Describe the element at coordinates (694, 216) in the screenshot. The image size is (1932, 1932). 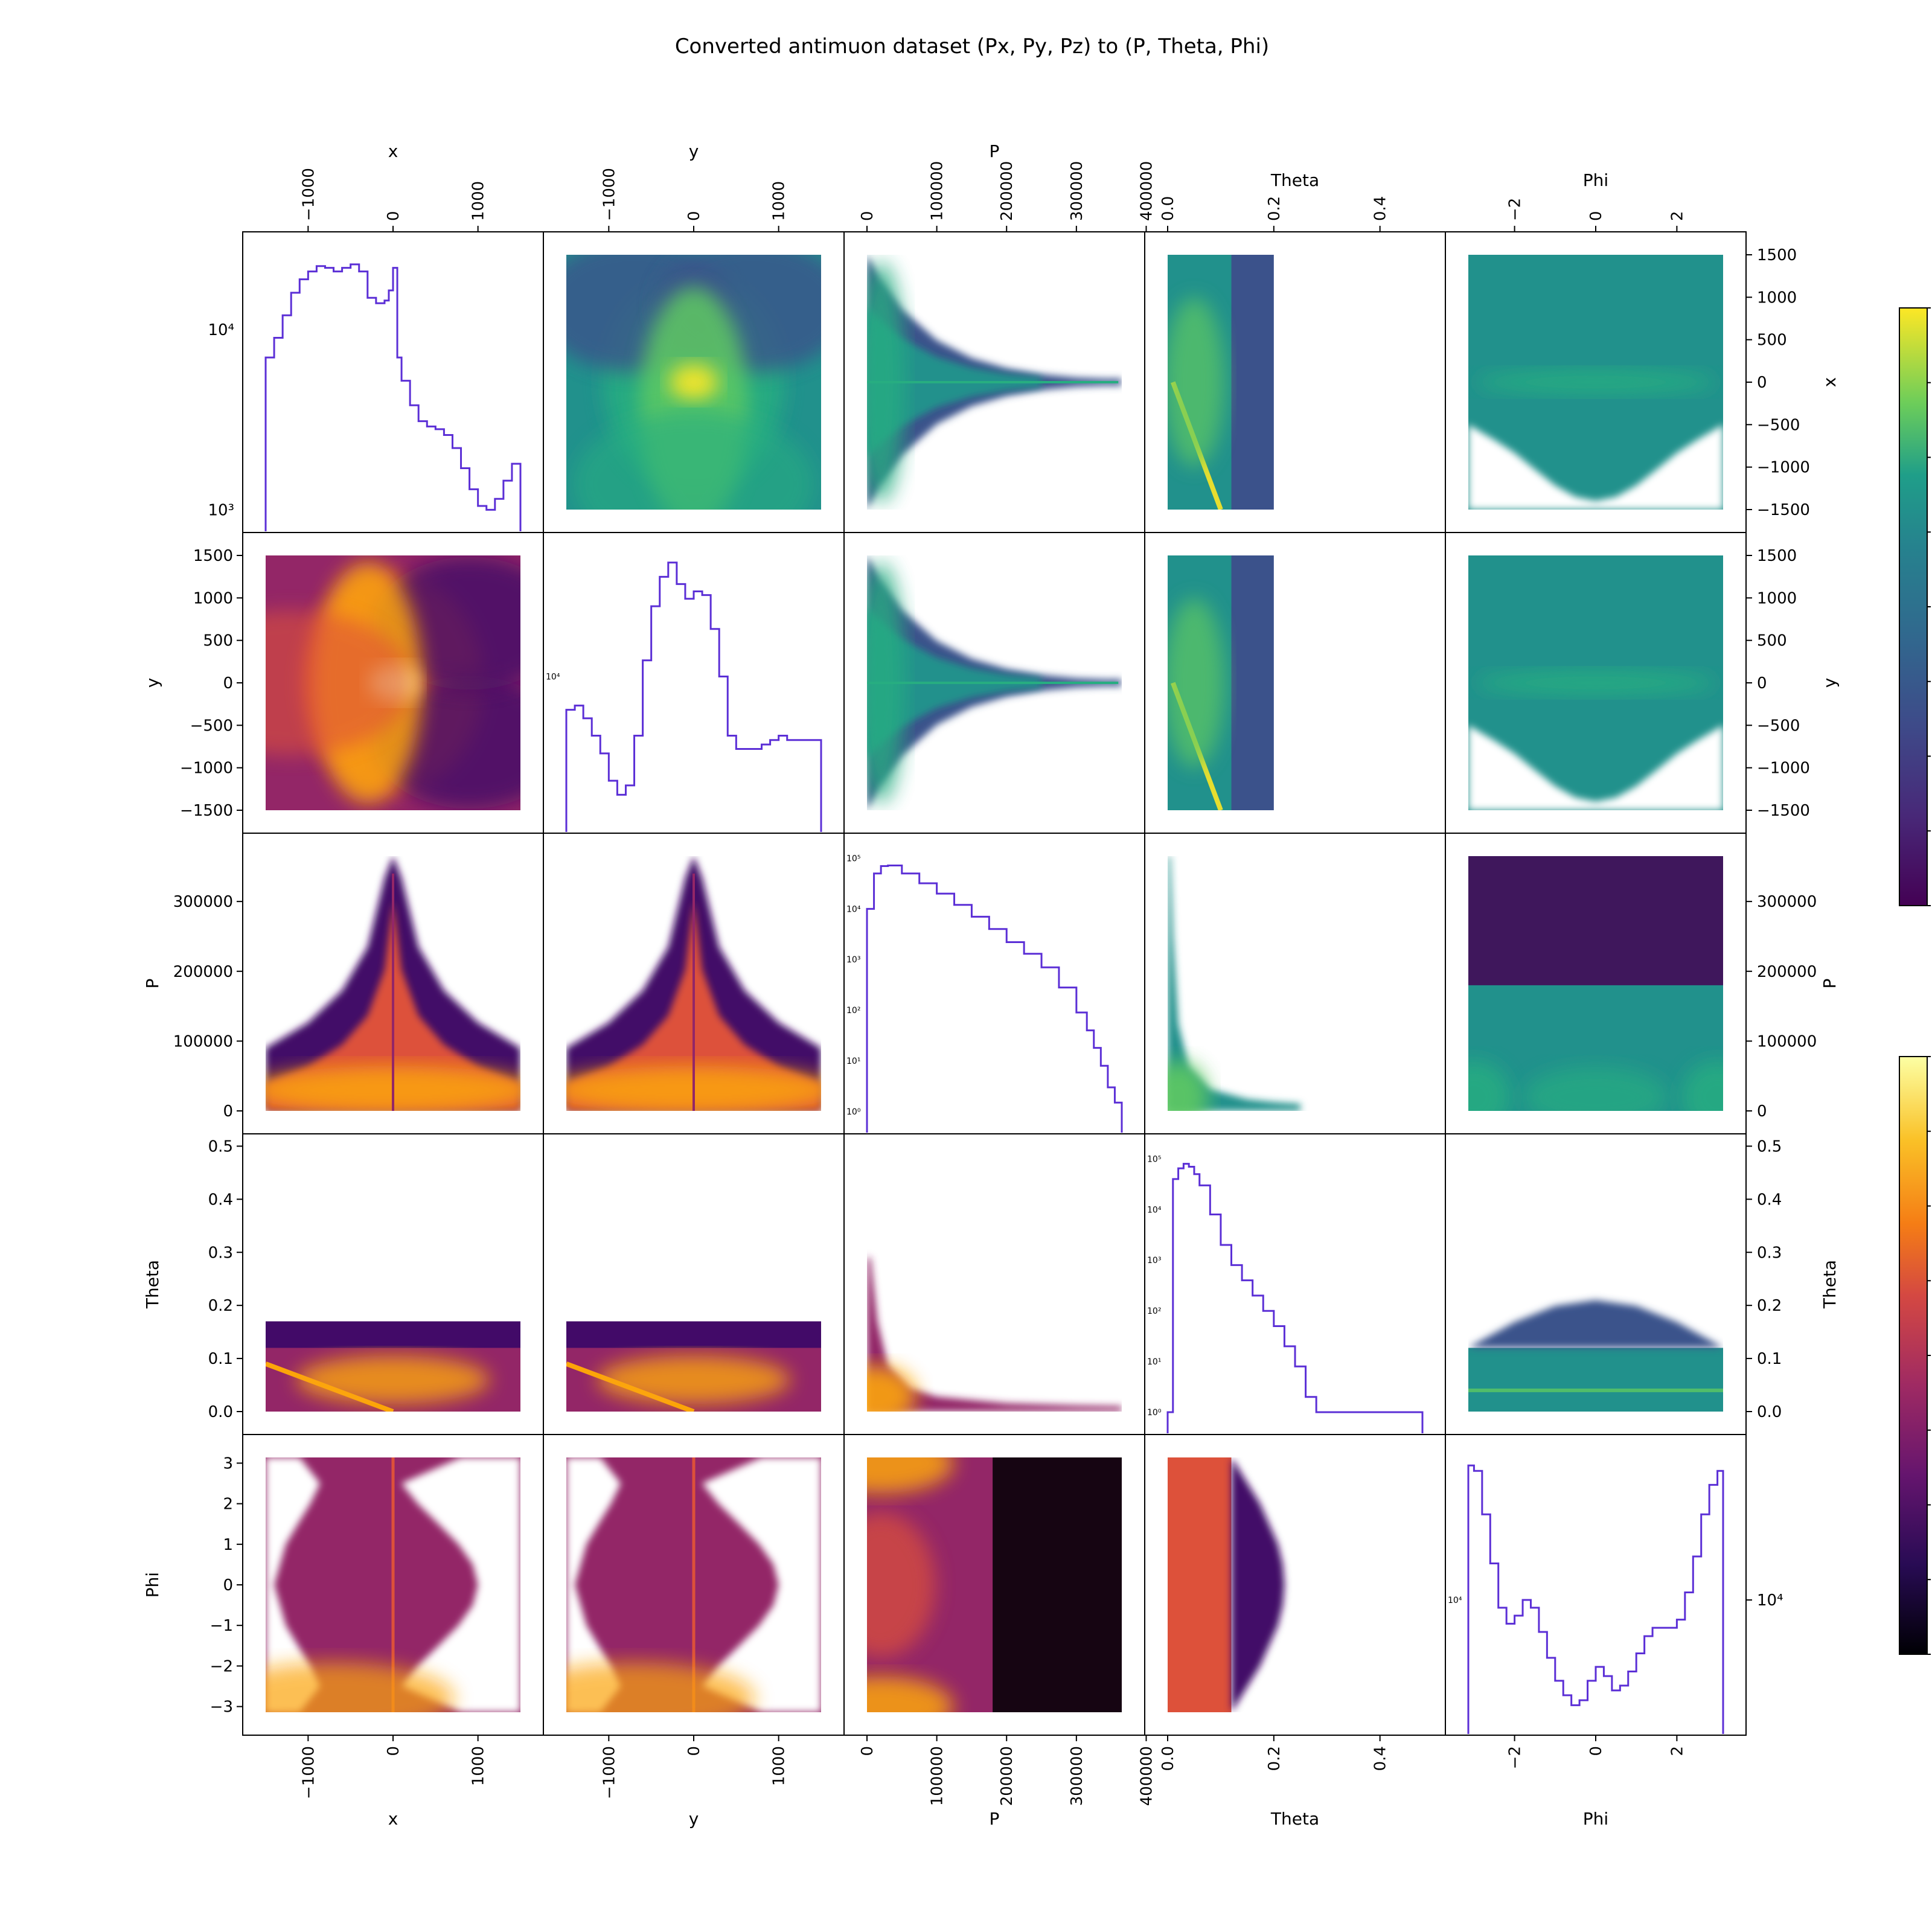
I see `tick-label-top-y: 0` at that location.